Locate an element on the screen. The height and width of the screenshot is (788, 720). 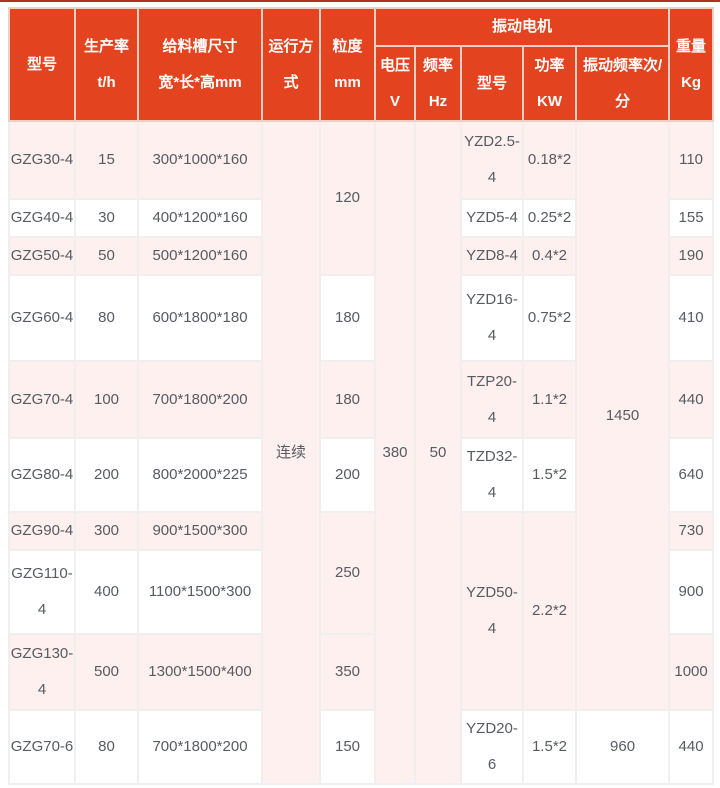
cell-power: 0.25*2 is located at coordinates (549, 218).